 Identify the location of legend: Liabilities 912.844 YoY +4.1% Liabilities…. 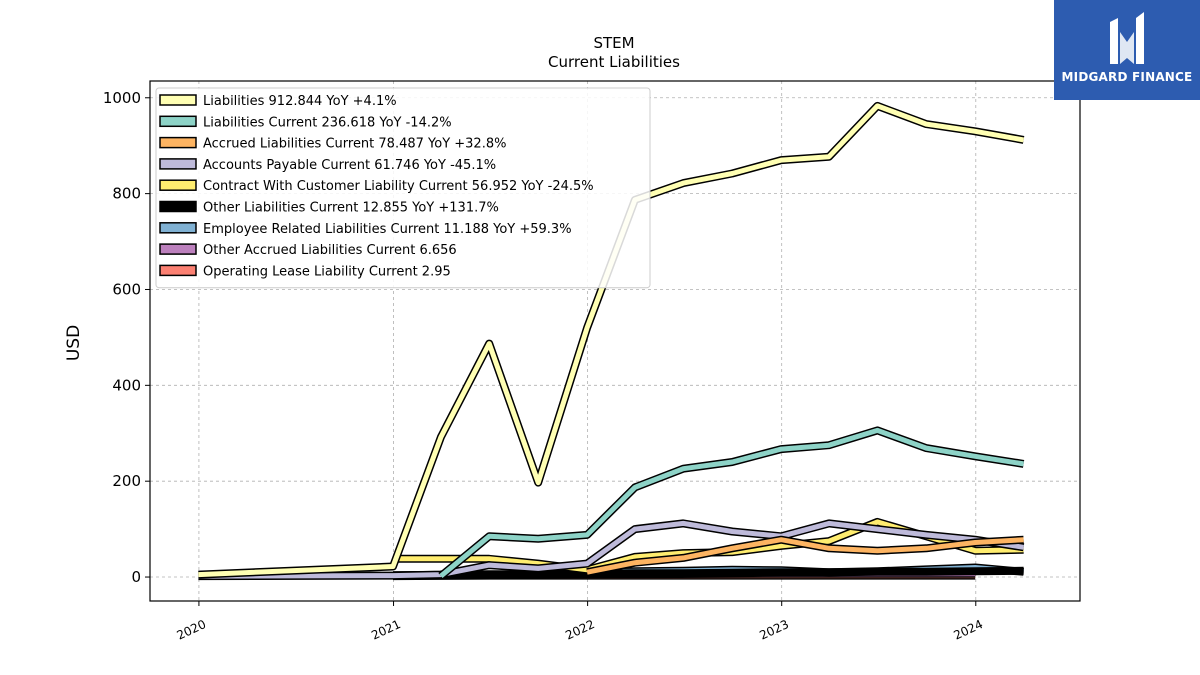
(403, 188).